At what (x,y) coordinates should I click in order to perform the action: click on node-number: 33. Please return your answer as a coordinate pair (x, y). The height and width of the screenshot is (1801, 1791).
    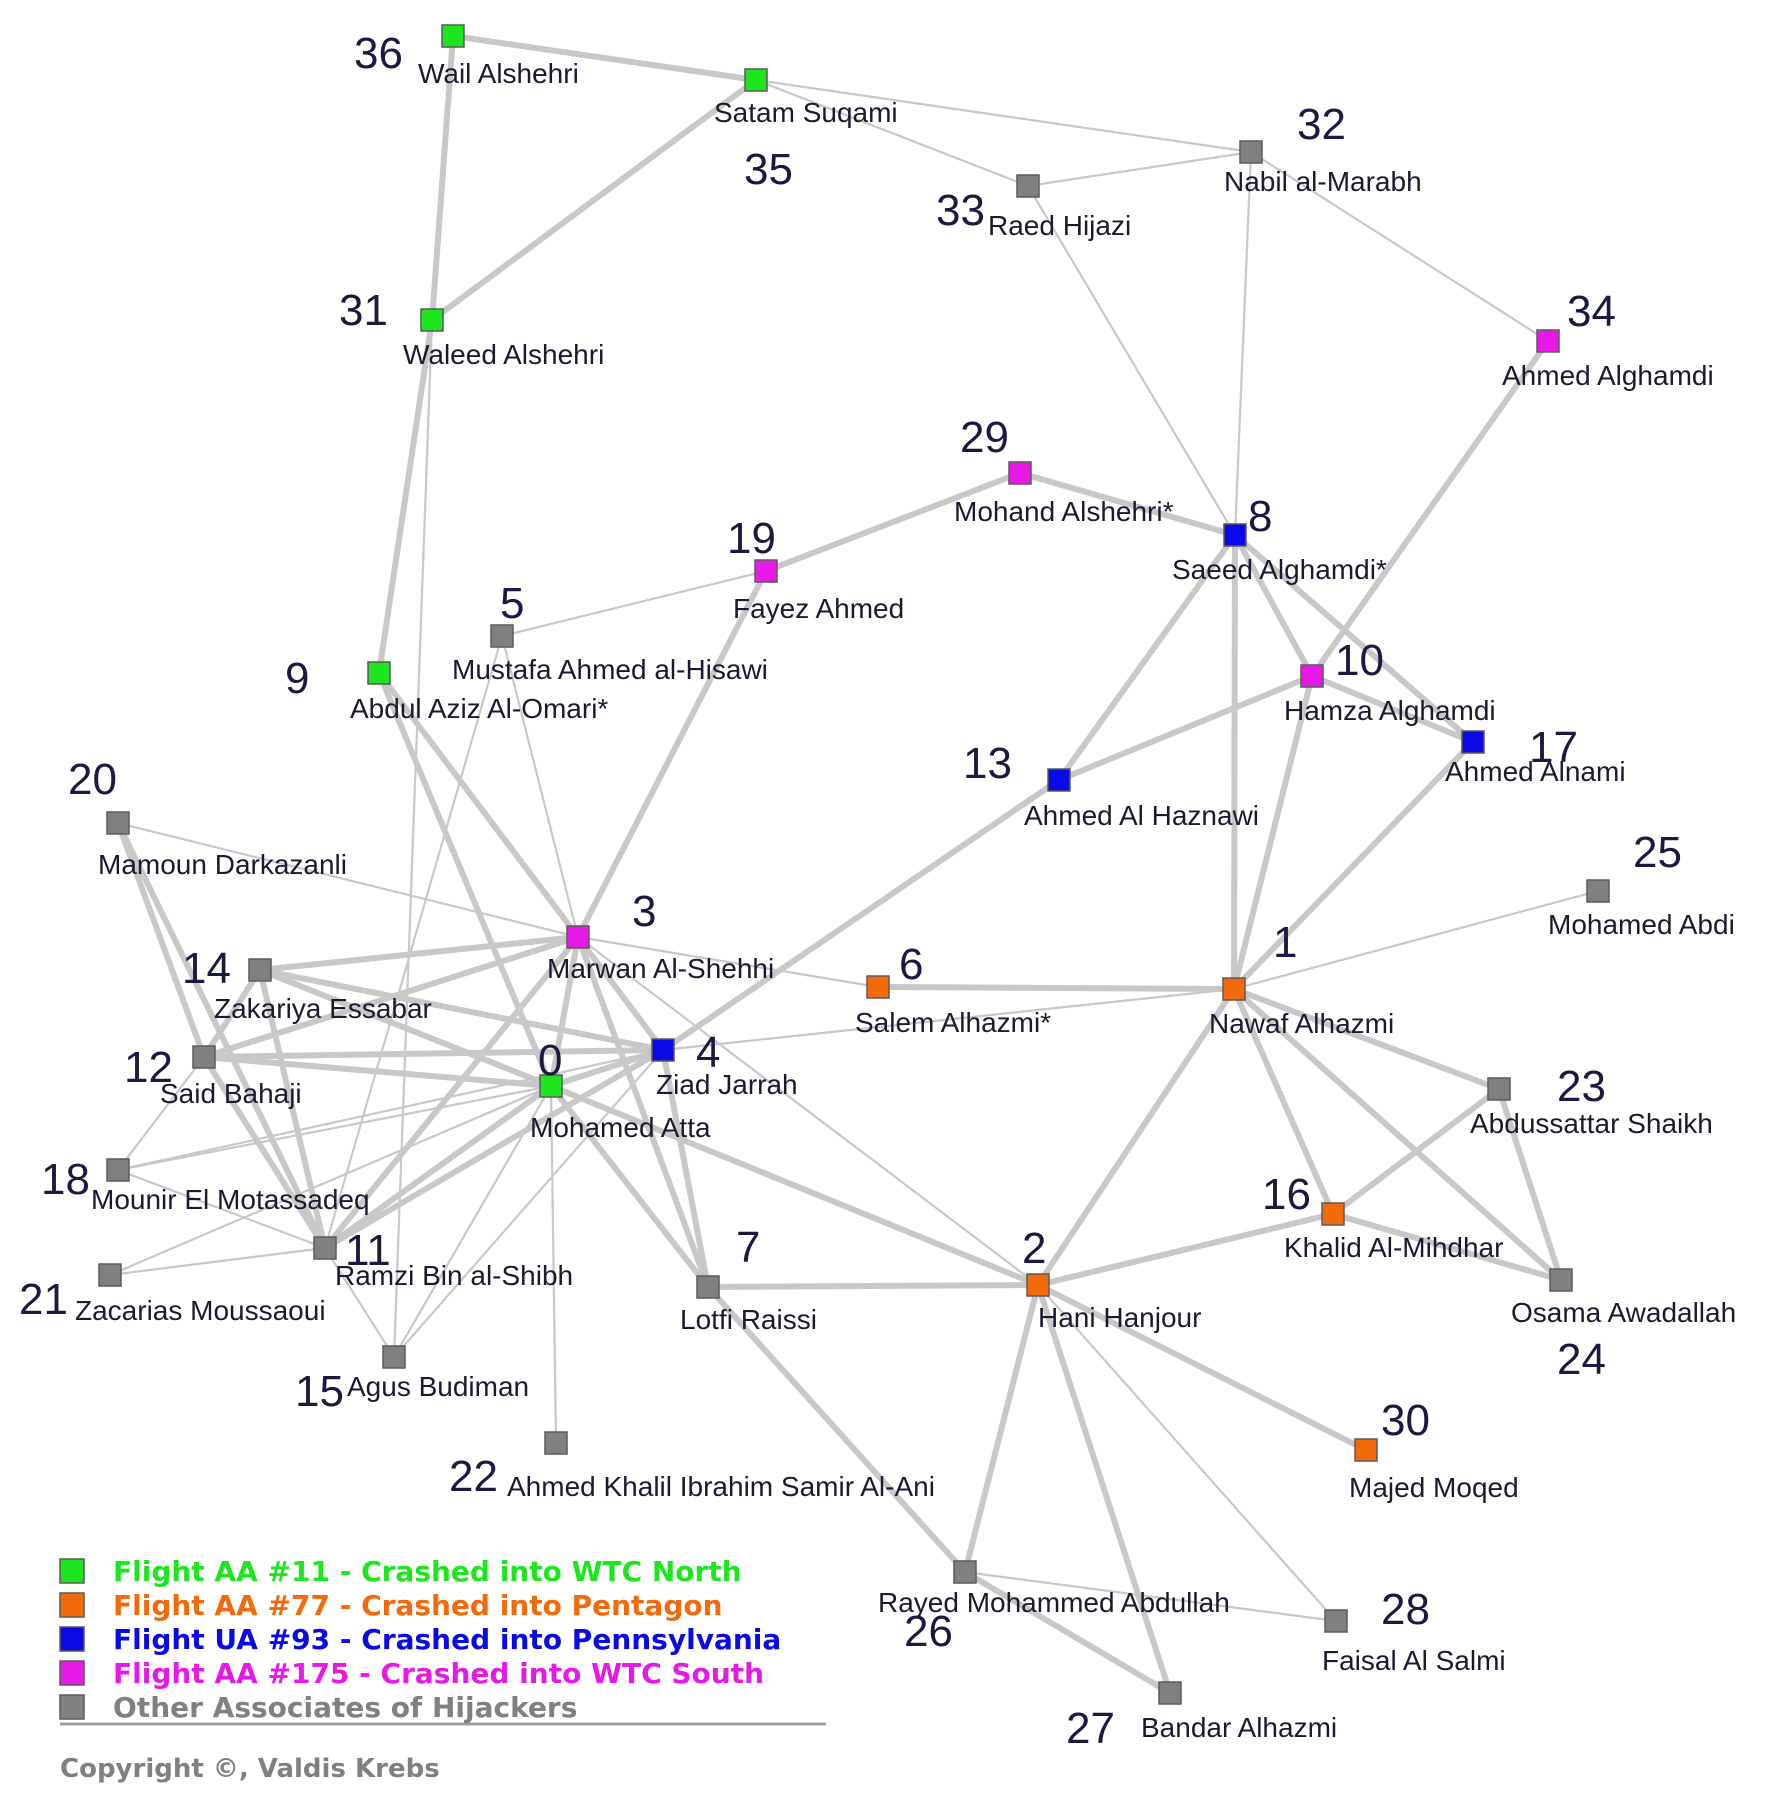
    Looking at the image, I should click on (960, 210).